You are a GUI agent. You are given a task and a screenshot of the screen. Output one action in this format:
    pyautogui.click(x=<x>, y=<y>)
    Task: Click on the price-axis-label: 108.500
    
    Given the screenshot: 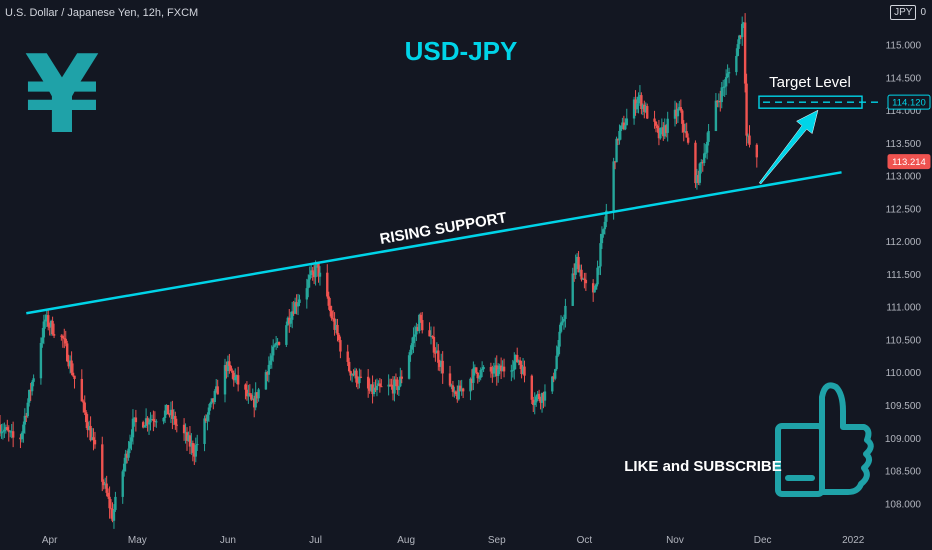 What is the action you would take?
    pyautogui.click(x=903, y=472)
    